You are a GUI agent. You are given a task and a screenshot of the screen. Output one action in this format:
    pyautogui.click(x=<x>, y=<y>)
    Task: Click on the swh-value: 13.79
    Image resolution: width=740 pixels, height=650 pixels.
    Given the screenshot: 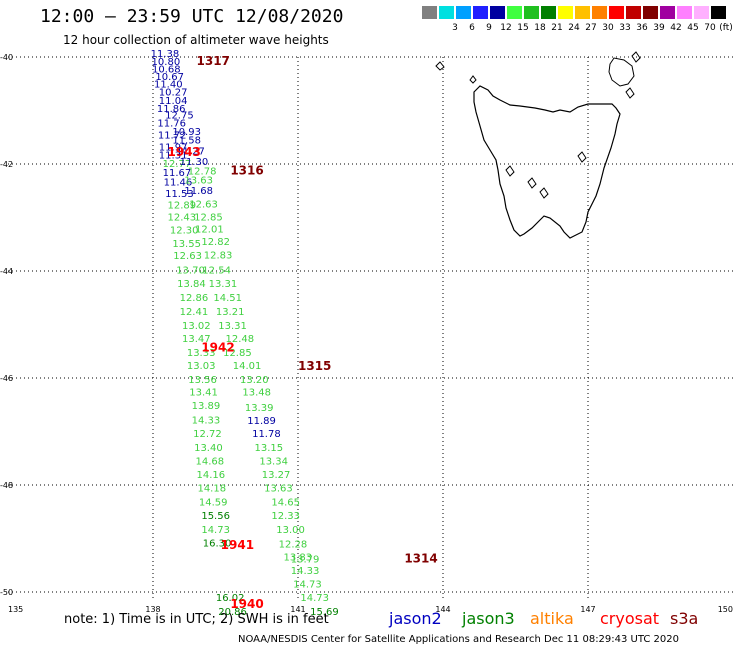 What is the action you would take?
    pyautogui.click(x=305, y=560)
    